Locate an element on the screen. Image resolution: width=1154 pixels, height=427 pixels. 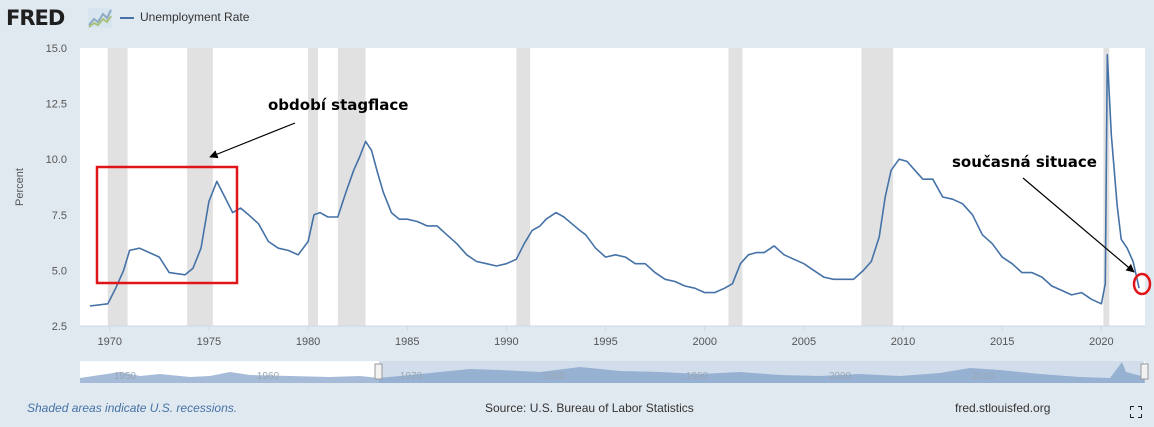
x-tick-label: 1980 is located at coordinates (308, 342).